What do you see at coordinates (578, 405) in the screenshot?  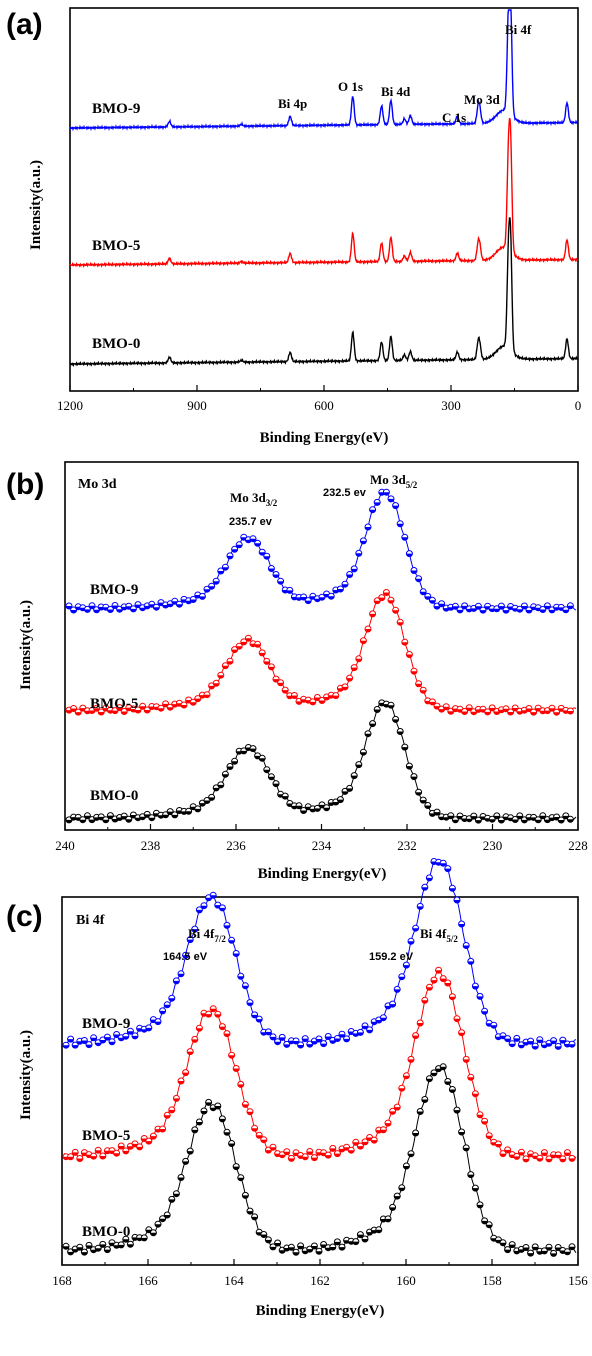 I see `panel-a-x-tick-label-4: 0` at bounding box center [578, 405].